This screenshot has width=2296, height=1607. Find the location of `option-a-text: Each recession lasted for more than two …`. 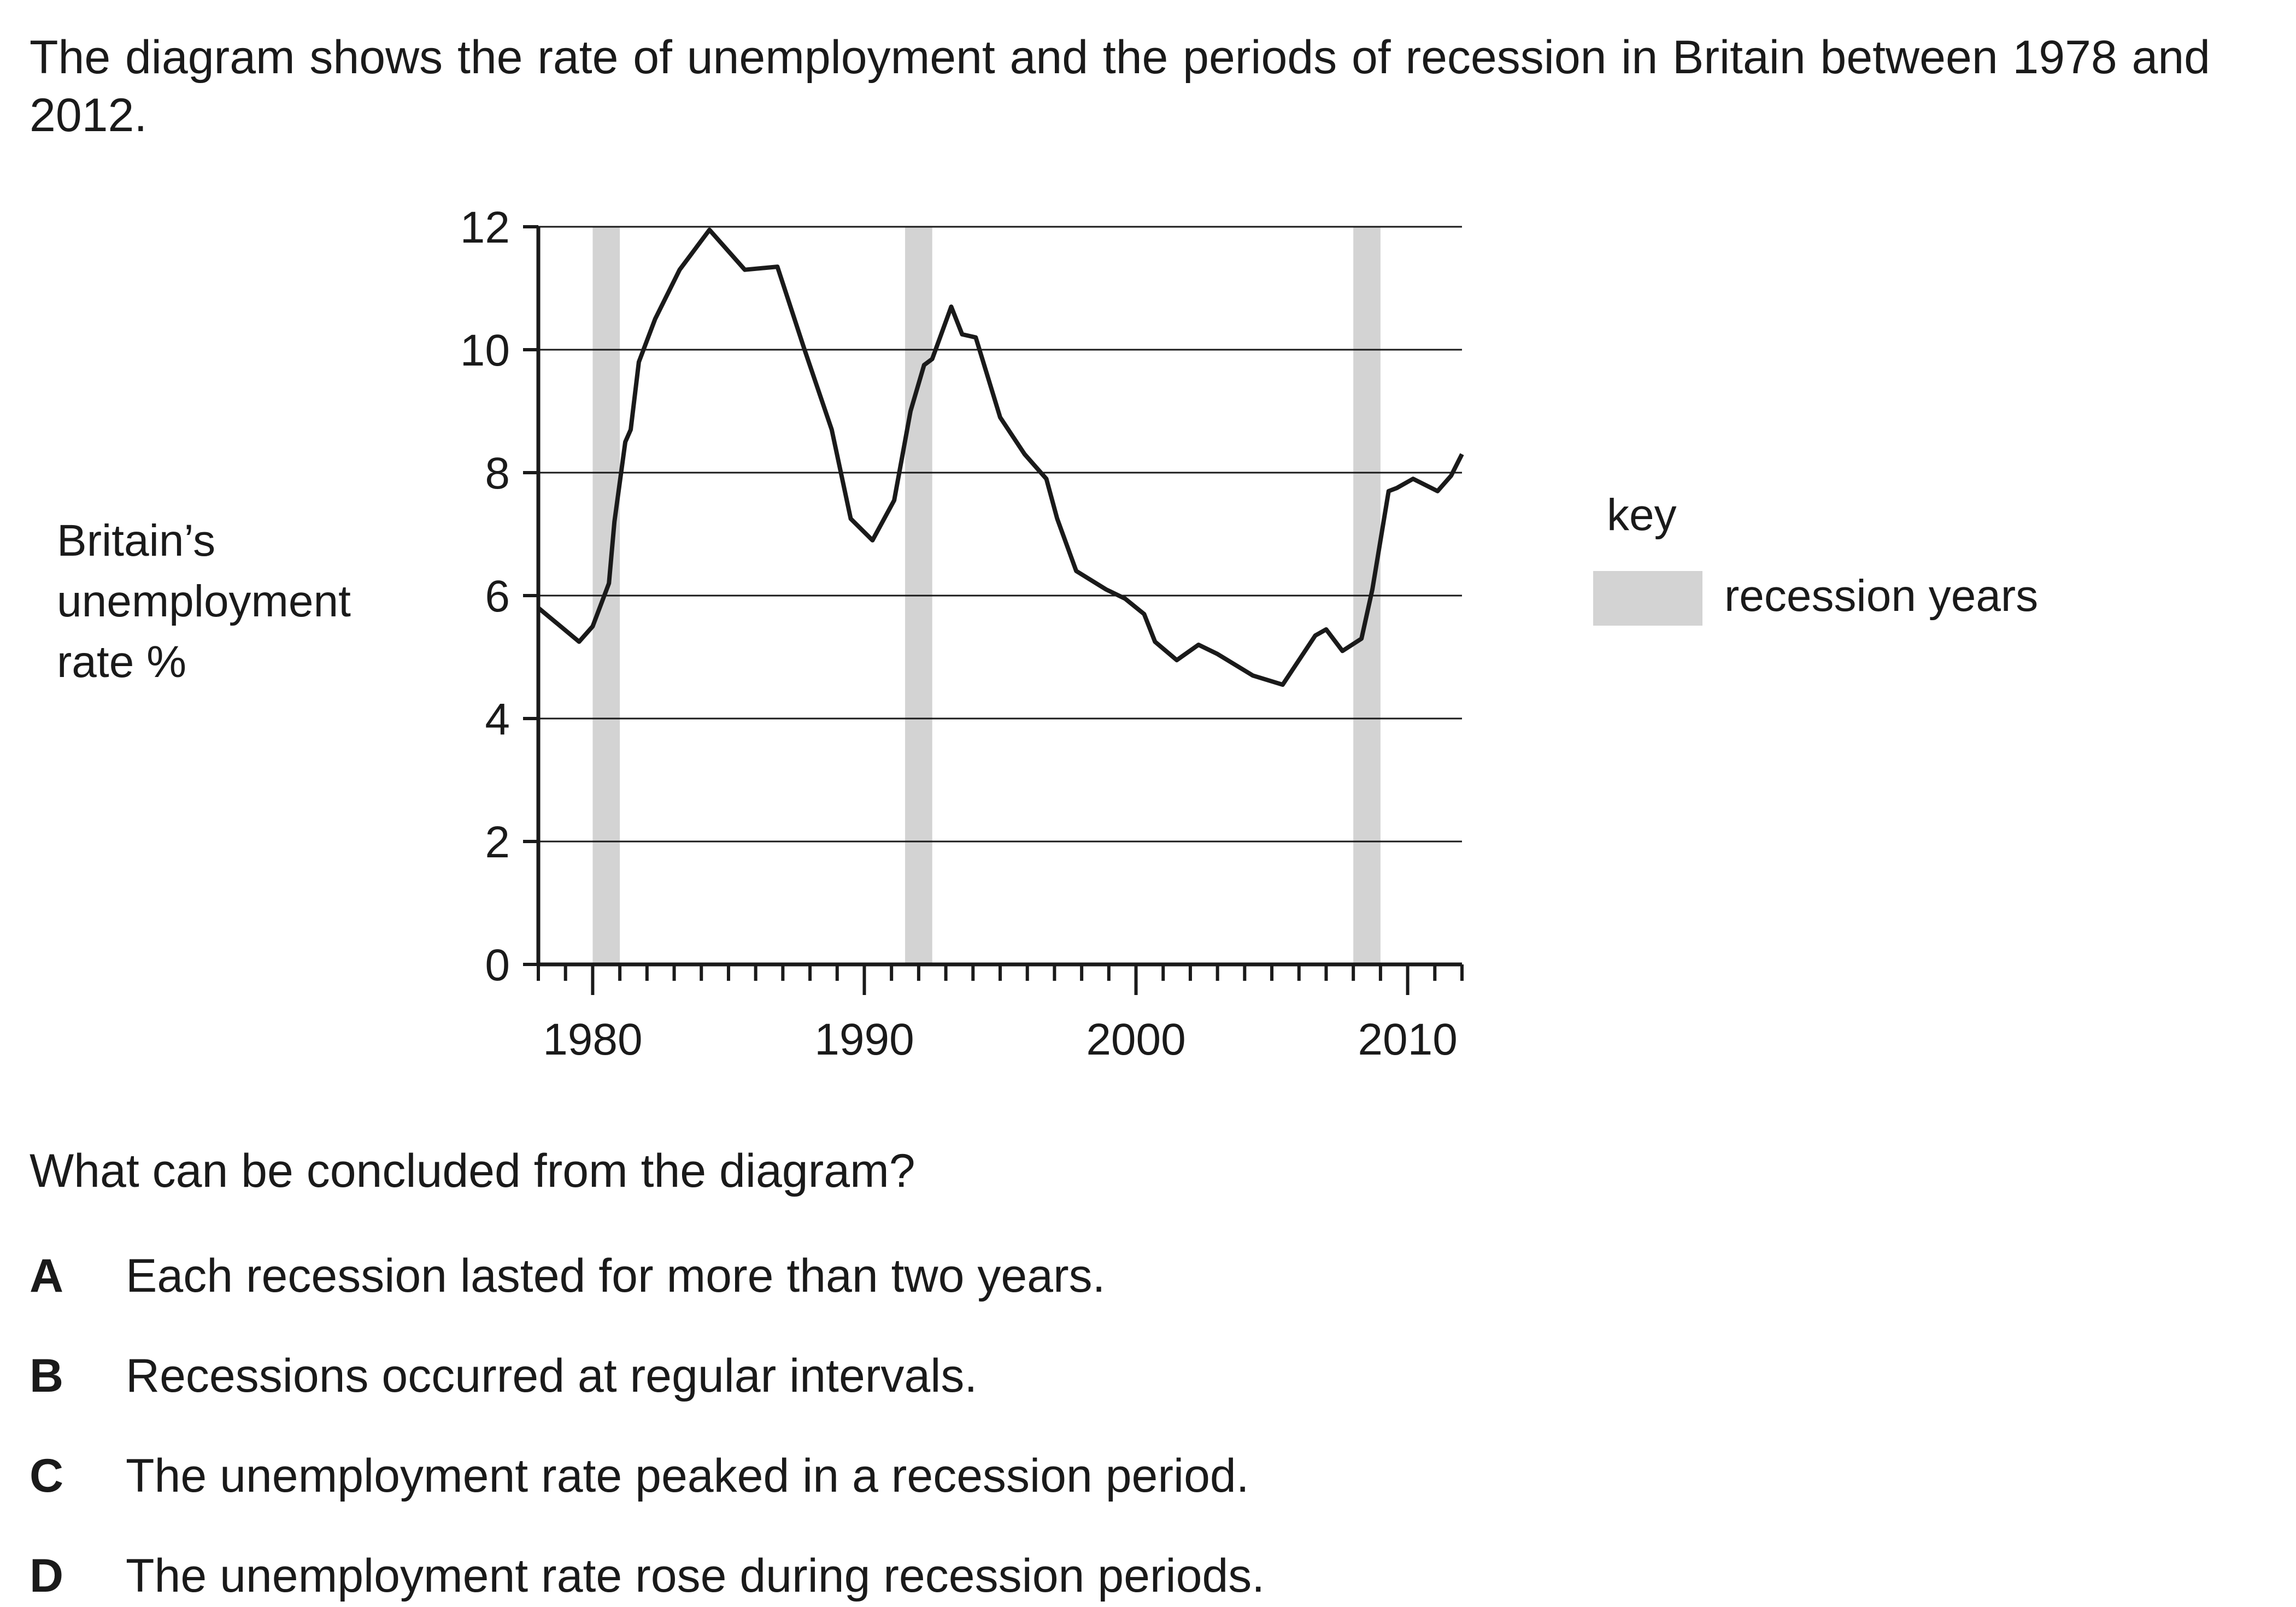

option-a-text: Each recession lasted for more than two … is located at coordinates (616, 1276).